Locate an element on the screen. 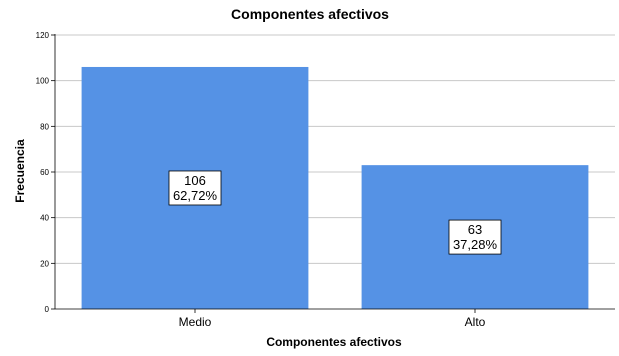 Image resolution: width=619 pixels, height=356 pixels. y-tick-label: 40 is located at coordinates (44, 218).